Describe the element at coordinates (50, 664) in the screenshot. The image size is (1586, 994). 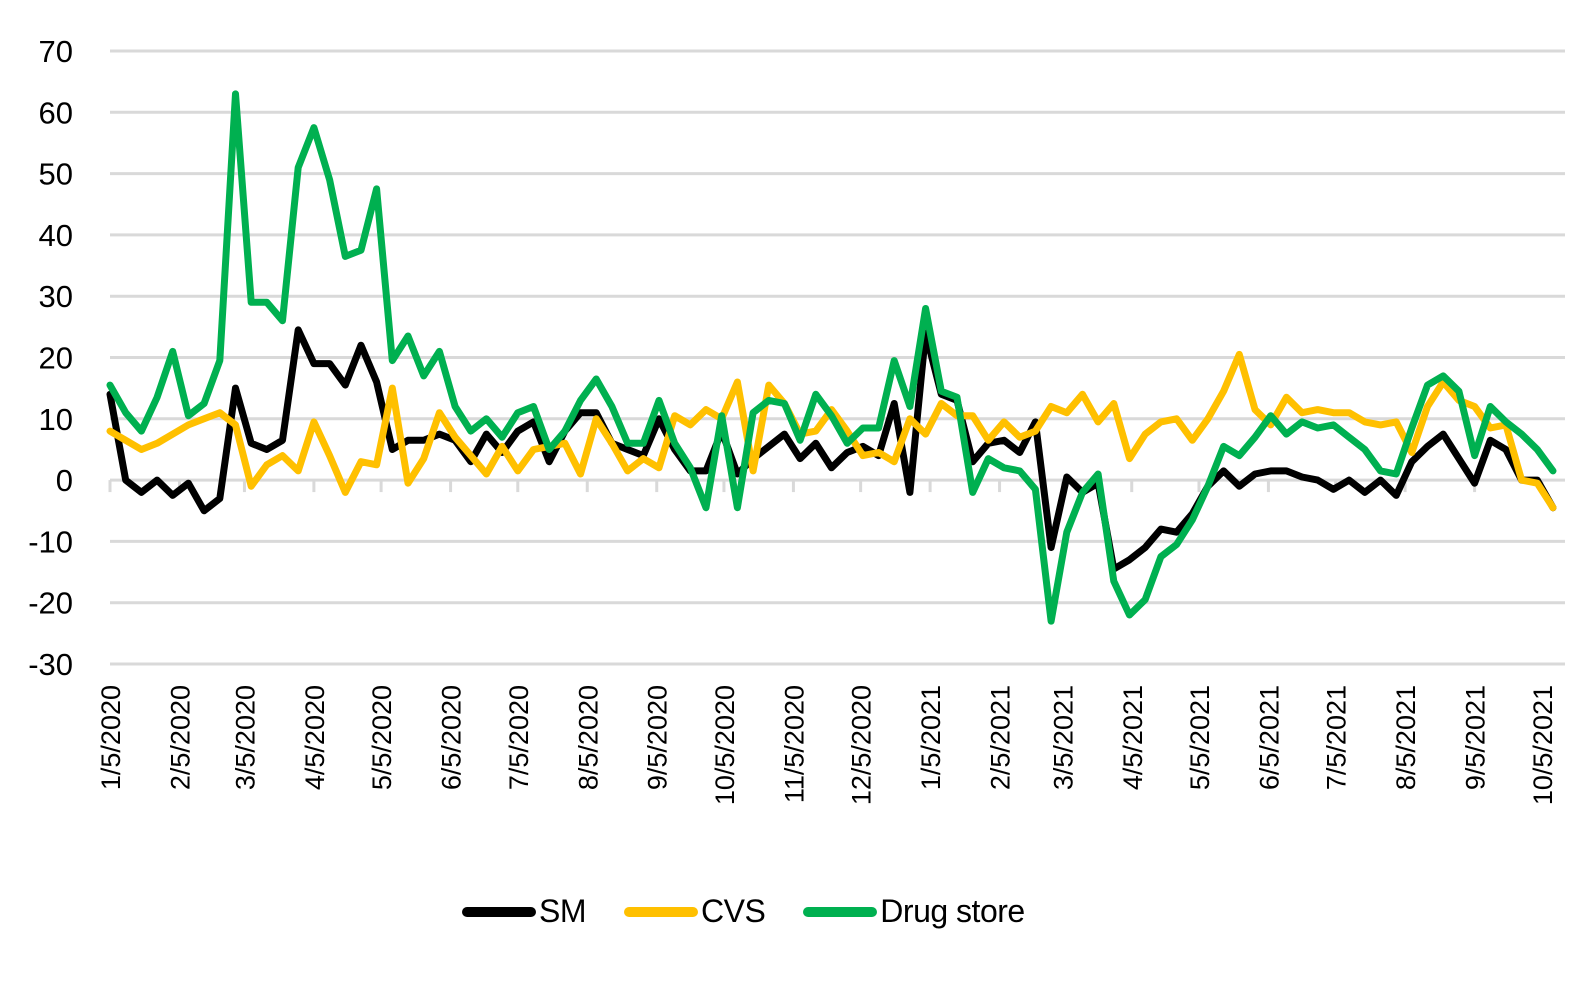
I see `y-tick-label: -30` at that location.